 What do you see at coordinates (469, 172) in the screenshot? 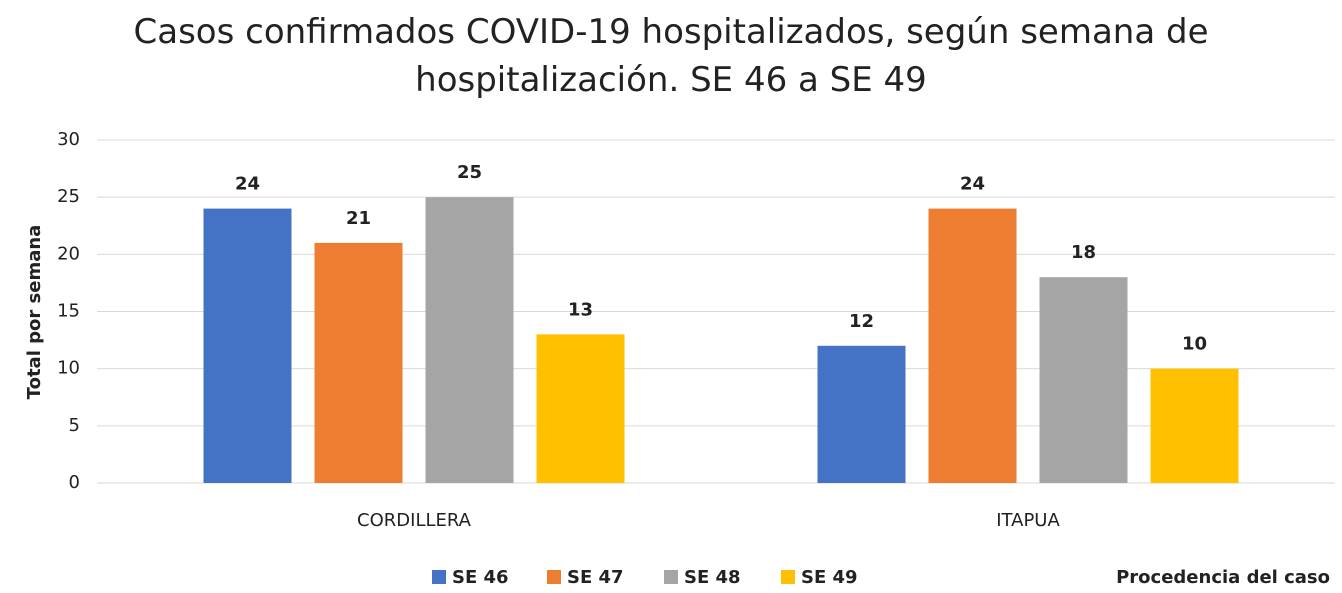
I see `data-label: 25` at bounding box center [469, 172].